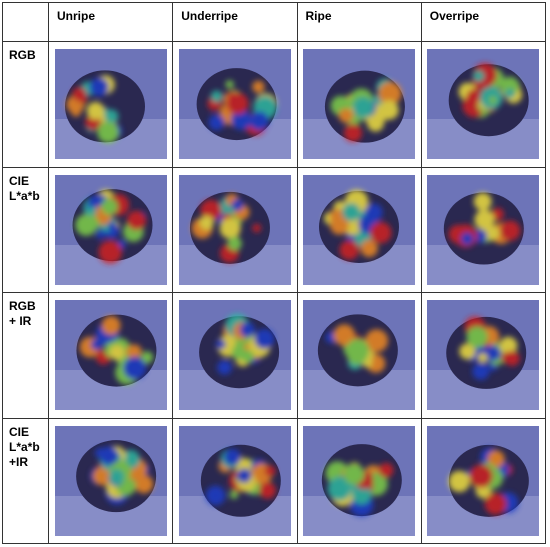  Describe the element at coordinates (25, 229) in the screenshot. I see `row-label: CIE L*a*b` at that location.